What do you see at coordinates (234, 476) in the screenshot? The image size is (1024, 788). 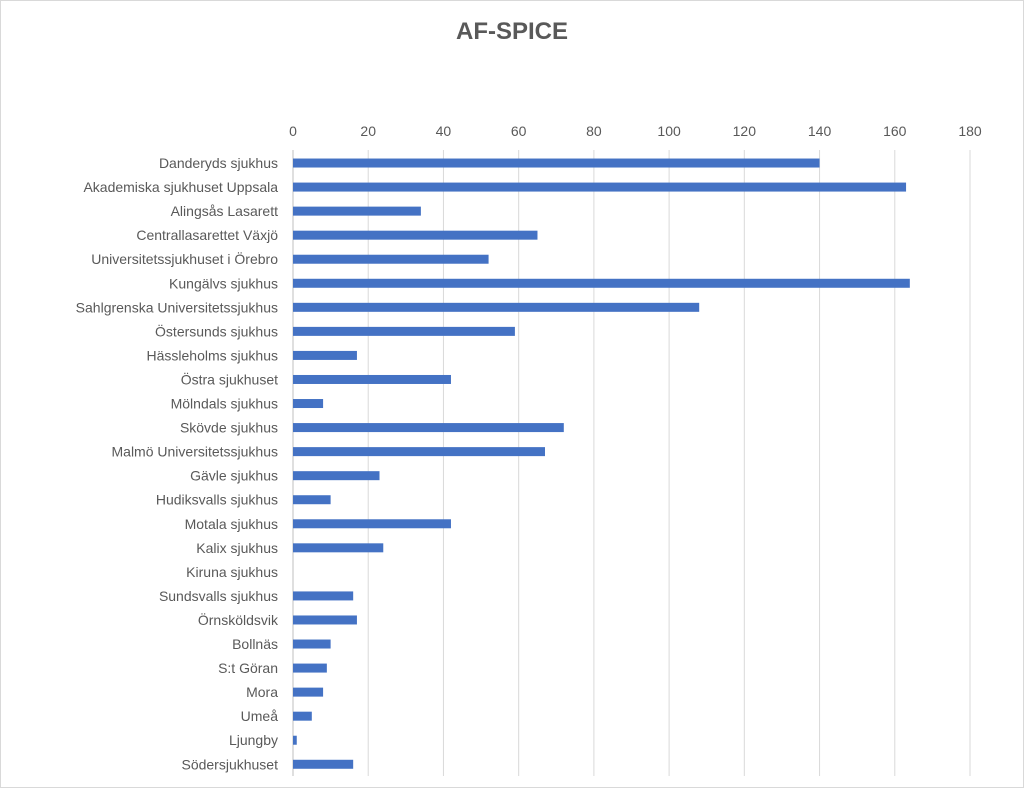 I see `category-label: Gävle sjukhus` at bounding box center [234, 476].